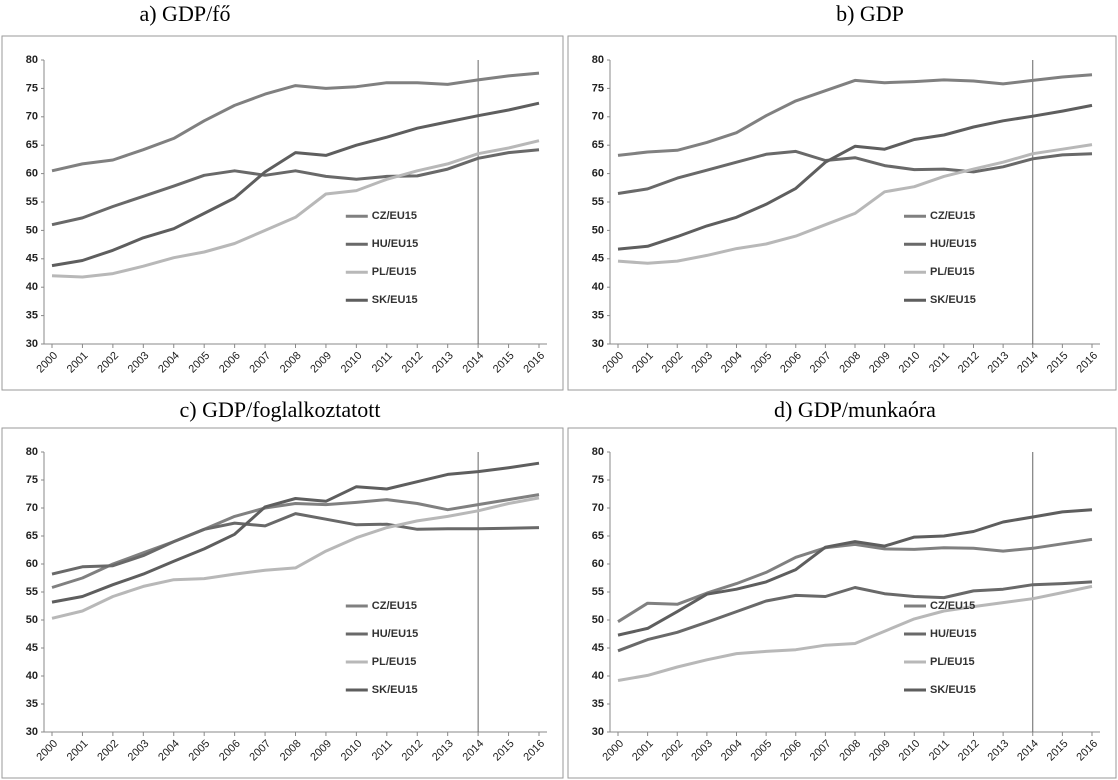 This screenshot has height=780, width=1118. What do you see at coordinates (279, 409) in the screenshot?
I see `panel-title: c) GDP/foglalkoztatott` at bounding box center [279, 409].